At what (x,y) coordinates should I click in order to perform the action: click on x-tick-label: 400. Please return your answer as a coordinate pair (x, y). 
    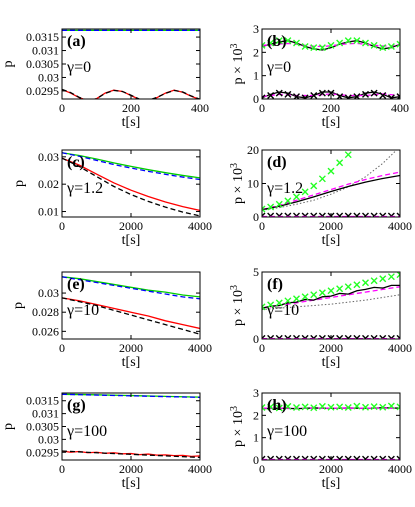
    Looking at the image, I should click on (200, 108).